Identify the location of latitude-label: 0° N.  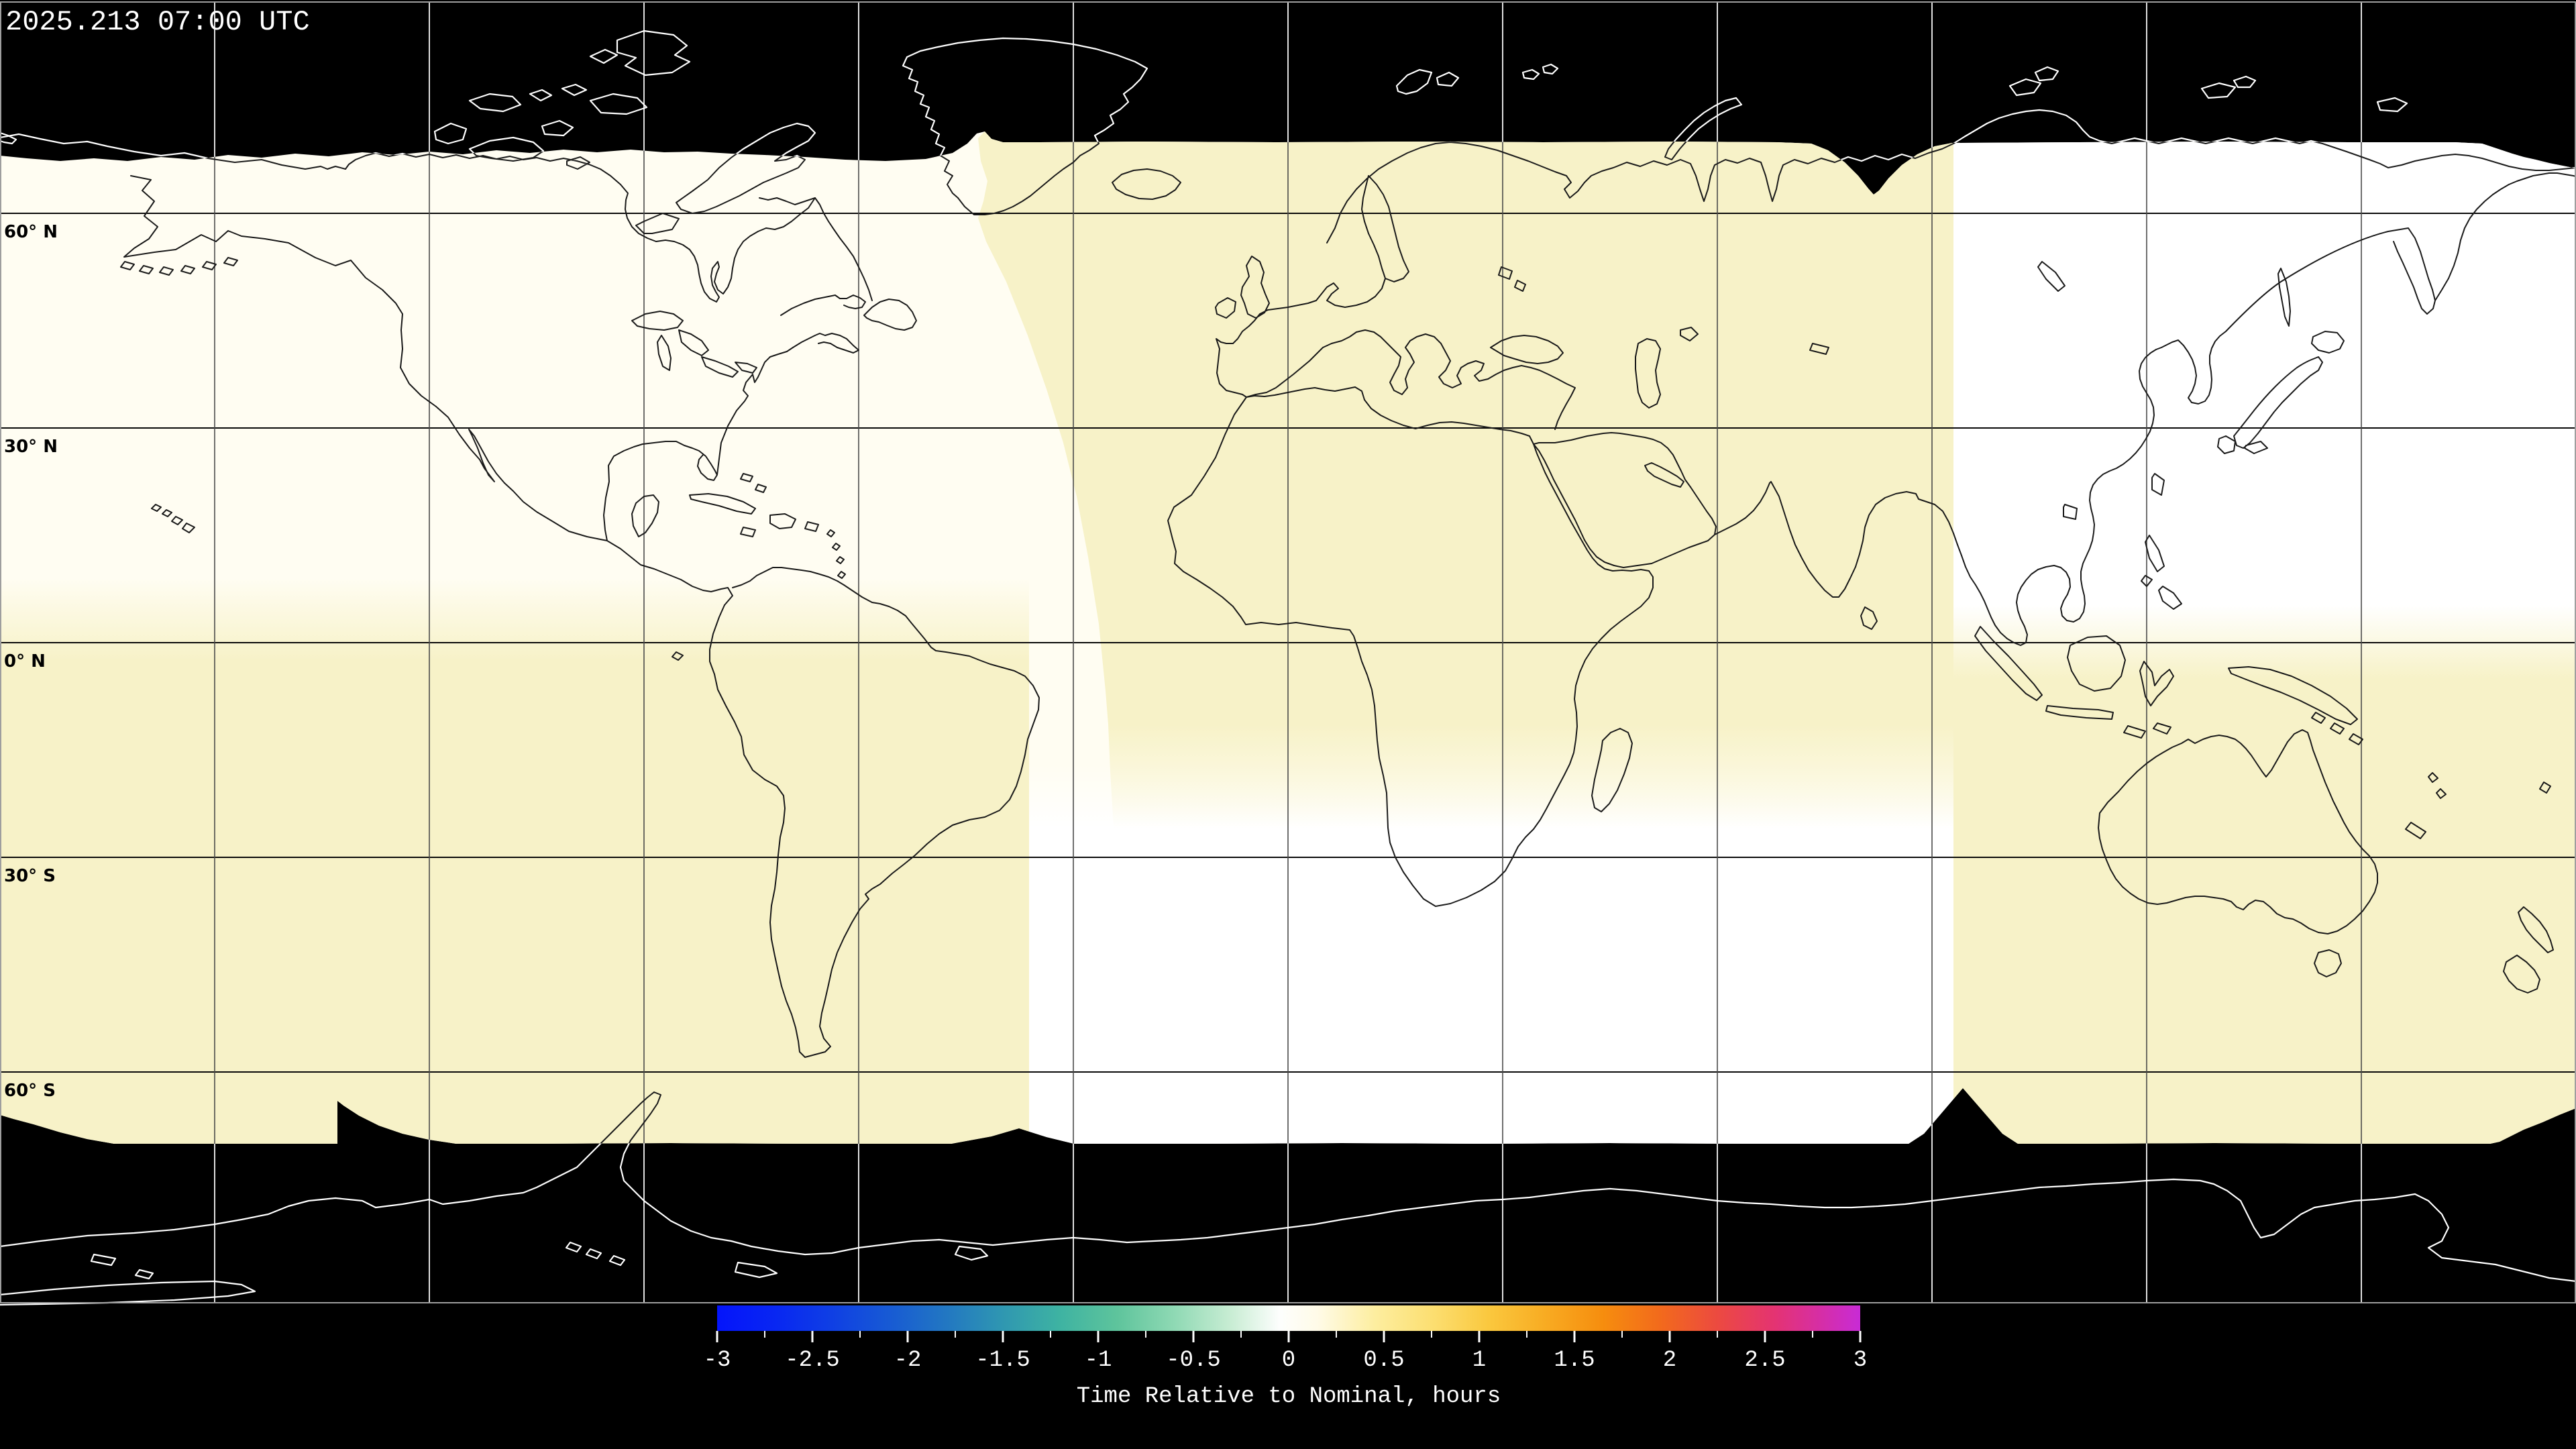
(25, 661).